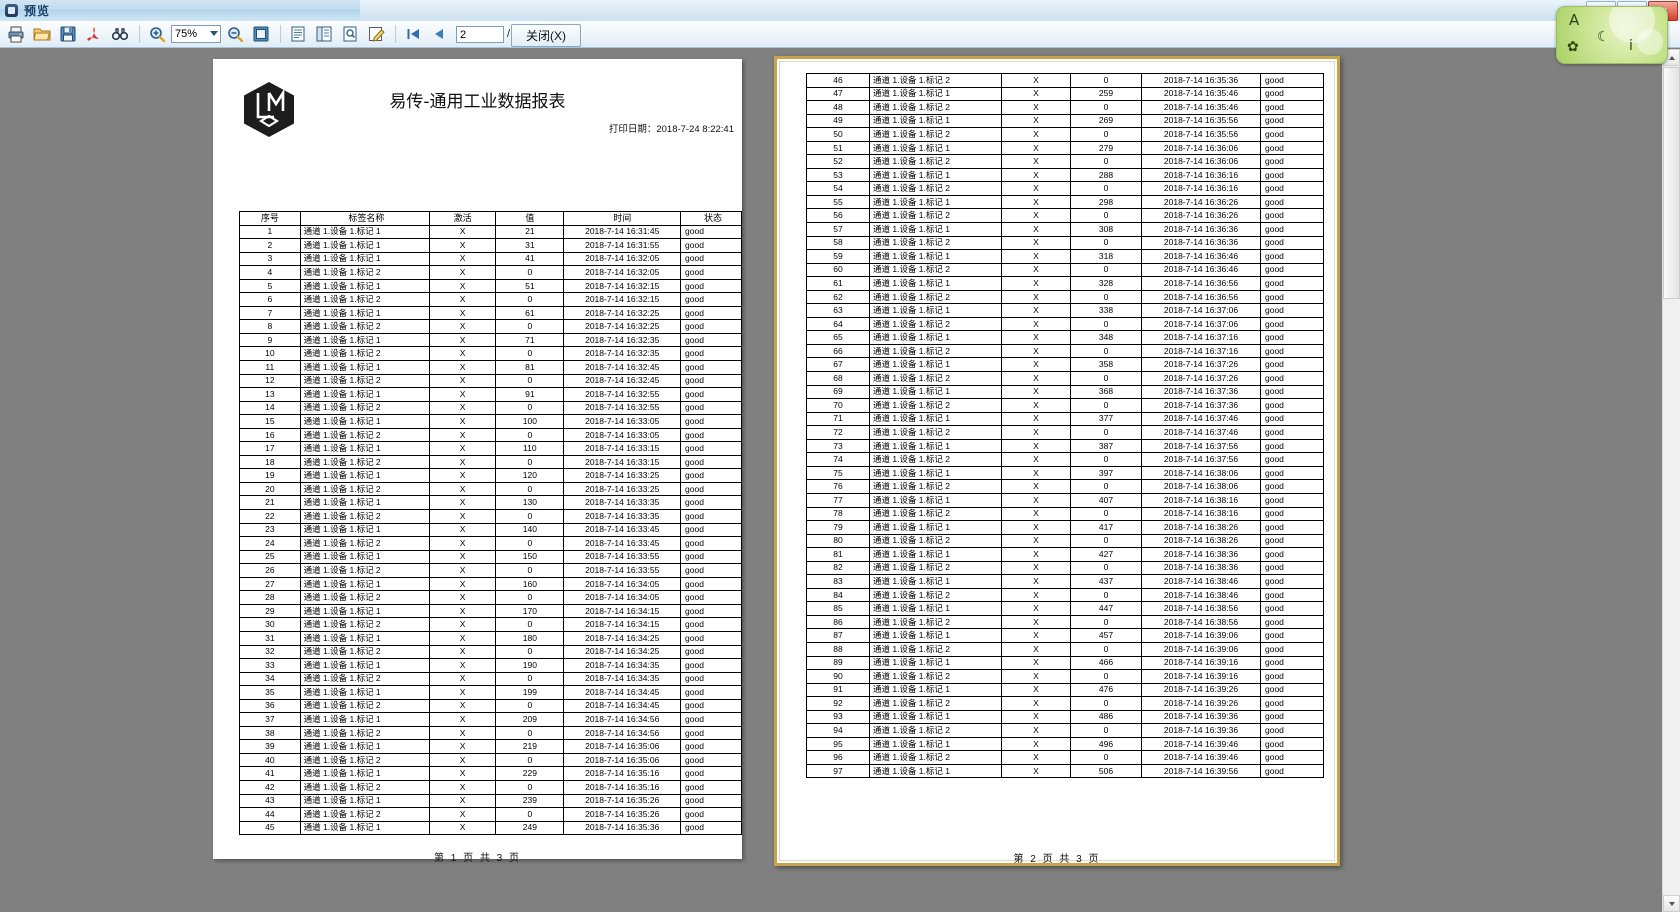 The image size is (1680, 912). I want to click on table-cell-idx: 80, so click(838, 541).